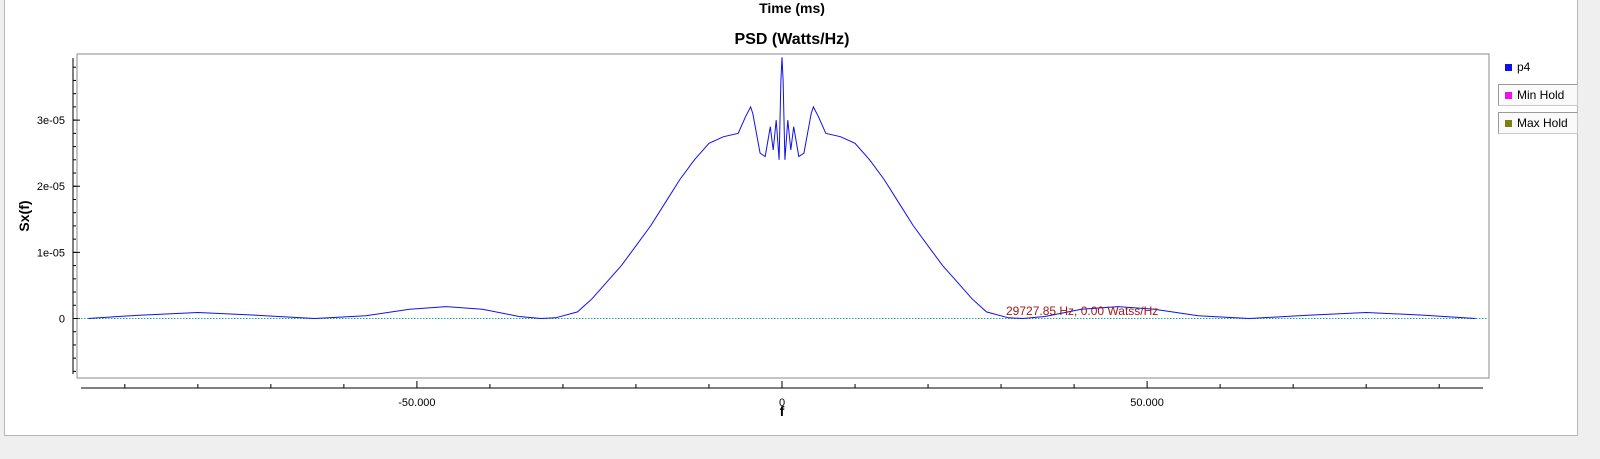  What do you see at coordinates (1542, 123) in the screenshot?
I see `legend-label: Max Hold` at bounding box center [1542, 123].